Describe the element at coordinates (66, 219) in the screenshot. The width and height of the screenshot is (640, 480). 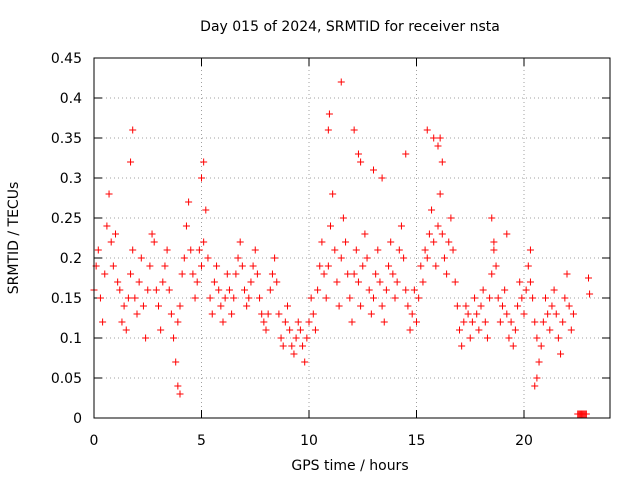
I see `y-tick-label: 0.25` at that location.